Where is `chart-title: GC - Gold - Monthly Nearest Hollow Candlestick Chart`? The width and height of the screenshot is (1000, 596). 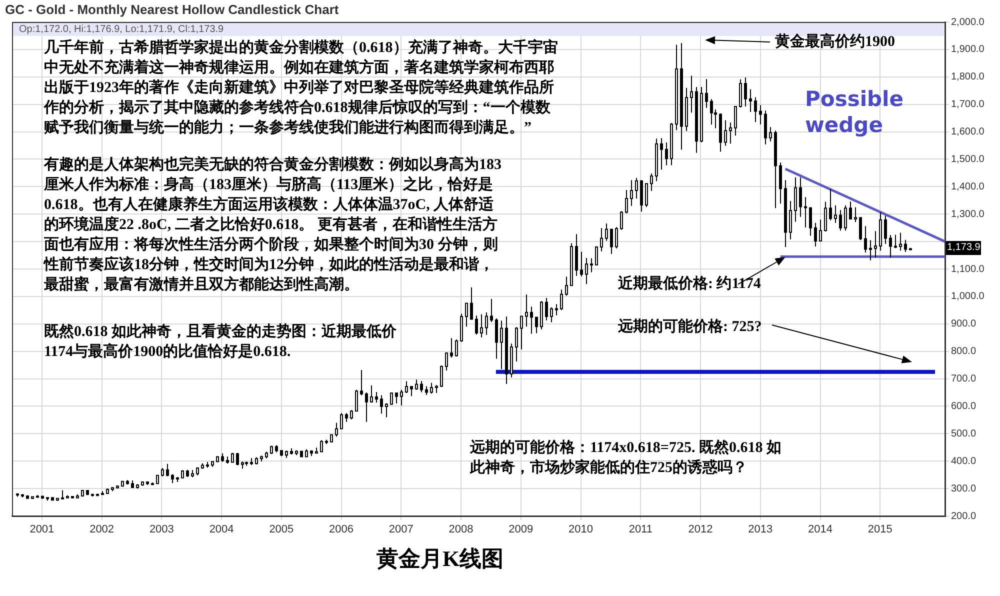
chart-title: GC - Gold - Monthly Nearest Hollow Candlestick Chart is located at coordinates (172, 9).